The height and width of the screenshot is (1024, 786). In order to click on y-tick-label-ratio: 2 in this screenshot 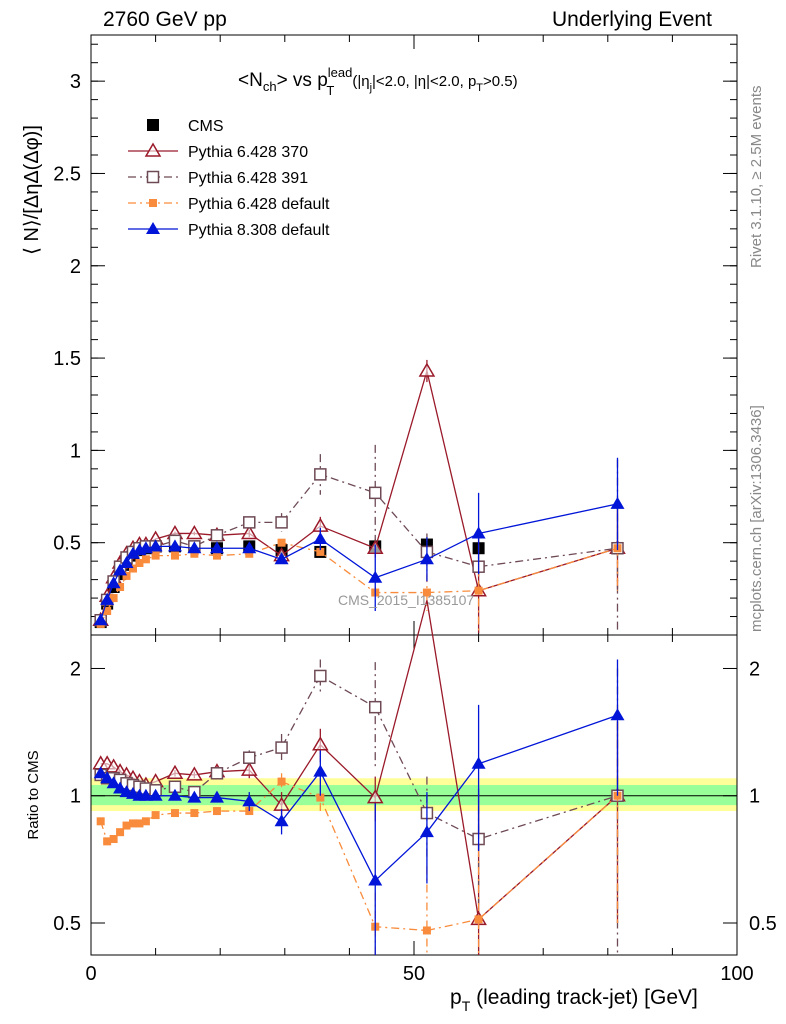, I will do `click(75, 669)`.